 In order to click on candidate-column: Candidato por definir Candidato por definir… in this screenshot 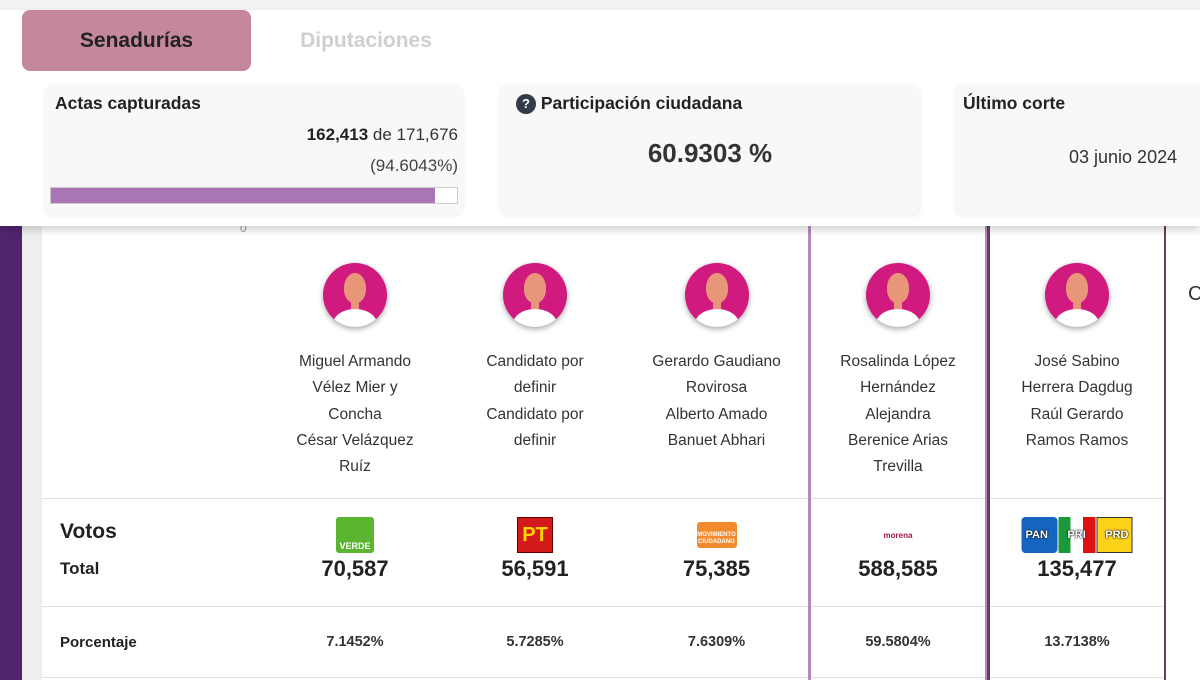, I will do `click(535, 452)`.